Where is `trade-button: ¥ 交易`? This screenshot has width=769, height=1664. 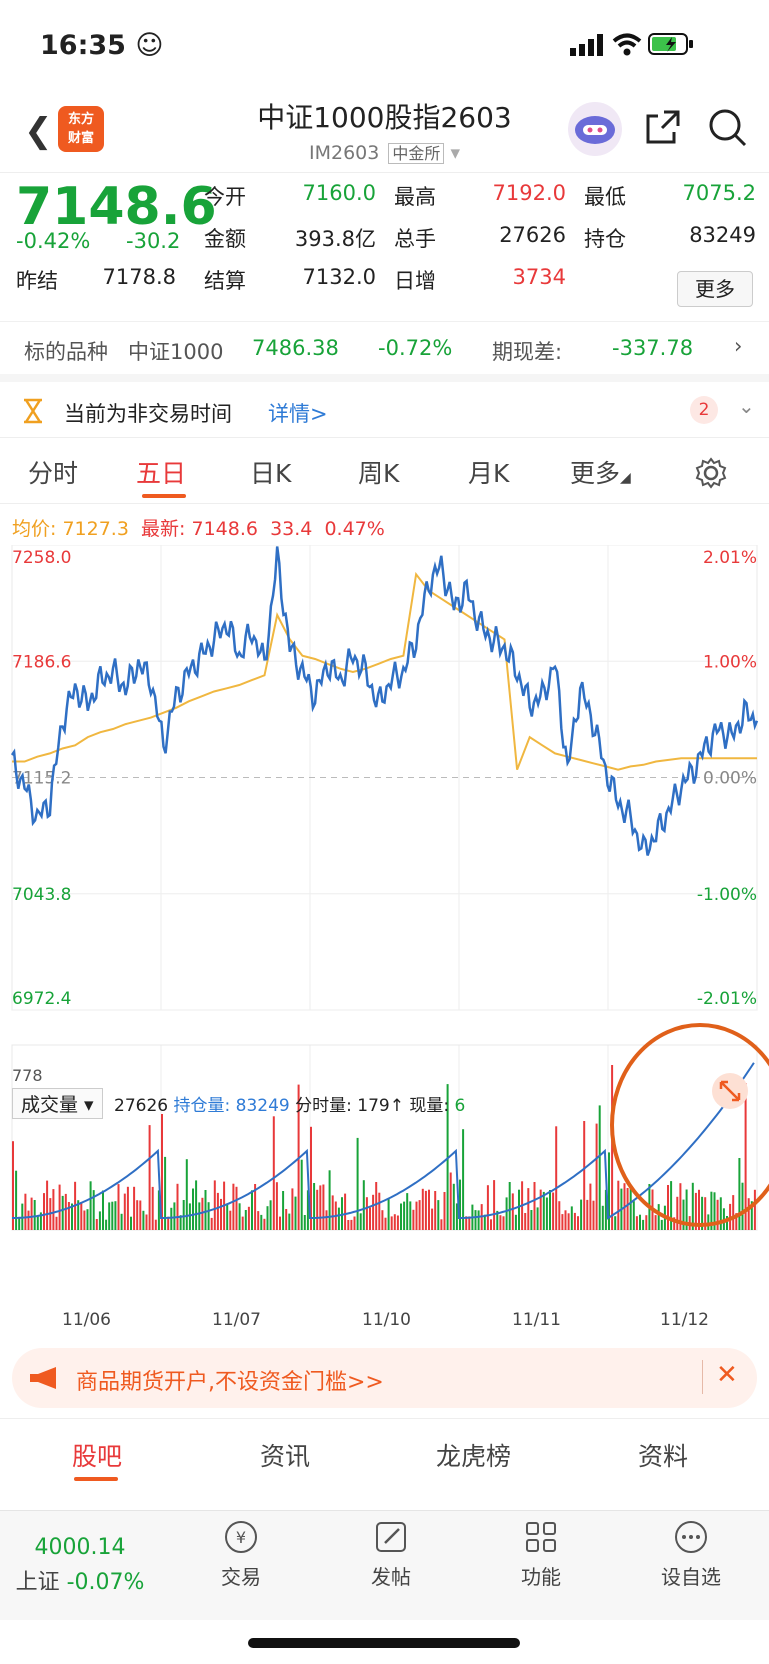 trade-button: ¥ 交易 is located at coordinates (241, 1554).